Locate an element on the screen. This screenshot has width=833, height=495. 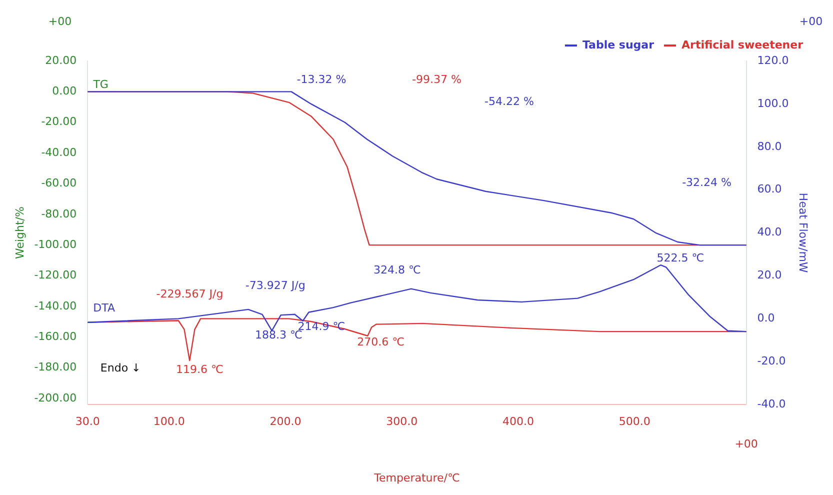
annotation: 270.6 ℃ is located at coordinates (380, 342).